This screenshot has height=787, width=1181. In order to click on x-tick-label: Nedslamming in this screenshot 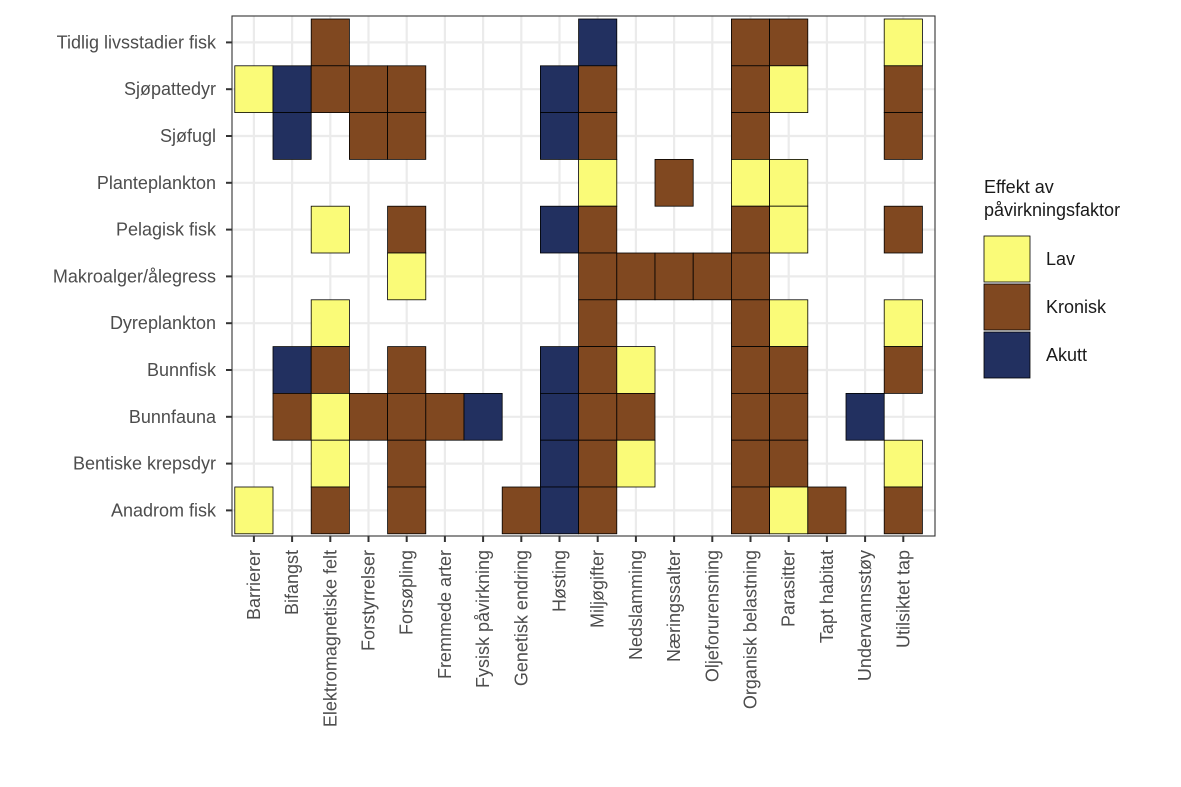, I will do `click(636, 605)`.